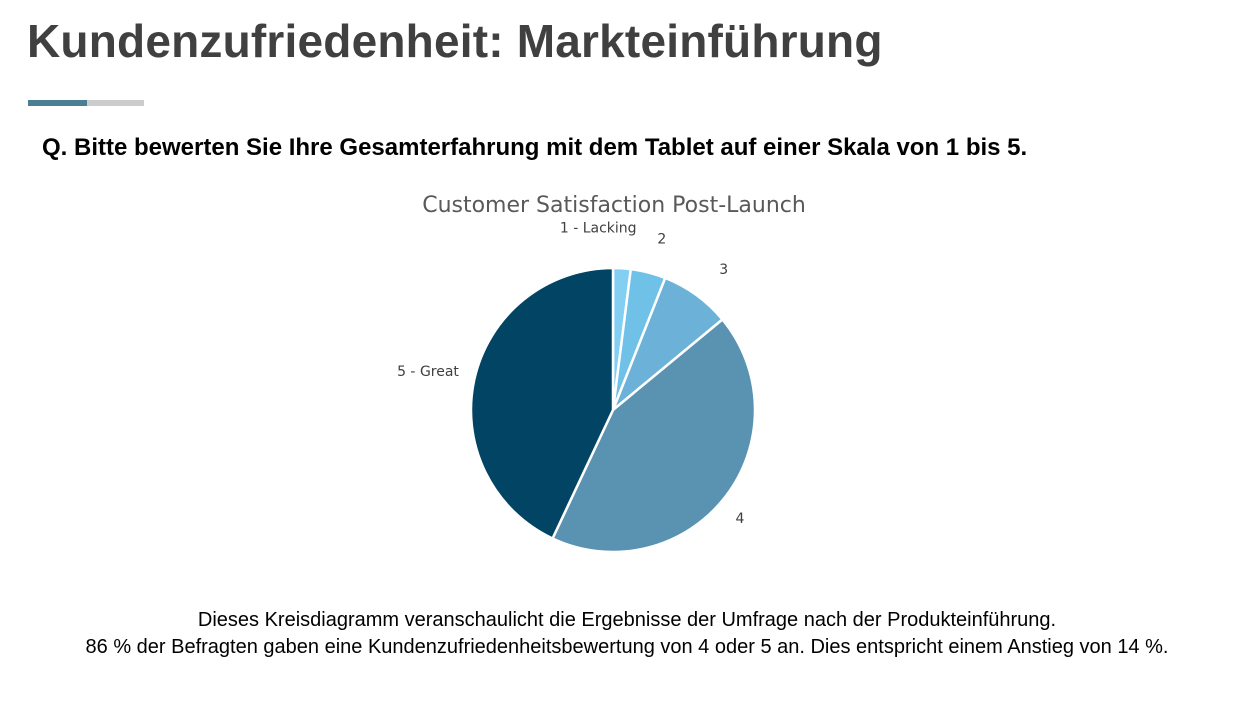 This screenshot has width=1244, height=703. What do you see at coordinates (115, 103) in the screenshot?
I see `accent-segment-secondary` at bounding box center [115, 103].